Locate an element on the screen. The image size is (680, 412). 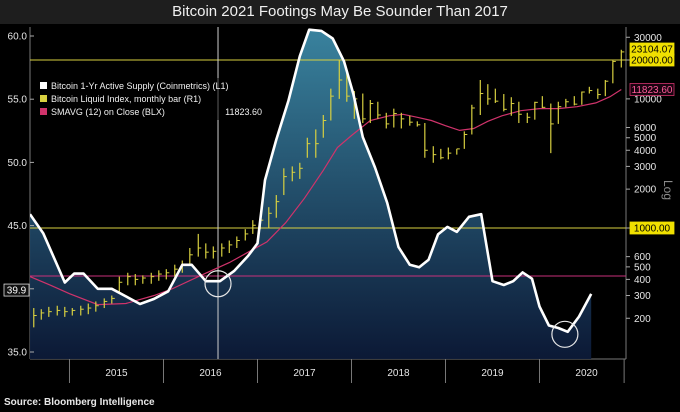
source-note: Source: Bloomberg Intelligence is located at coordinates (79, 402).